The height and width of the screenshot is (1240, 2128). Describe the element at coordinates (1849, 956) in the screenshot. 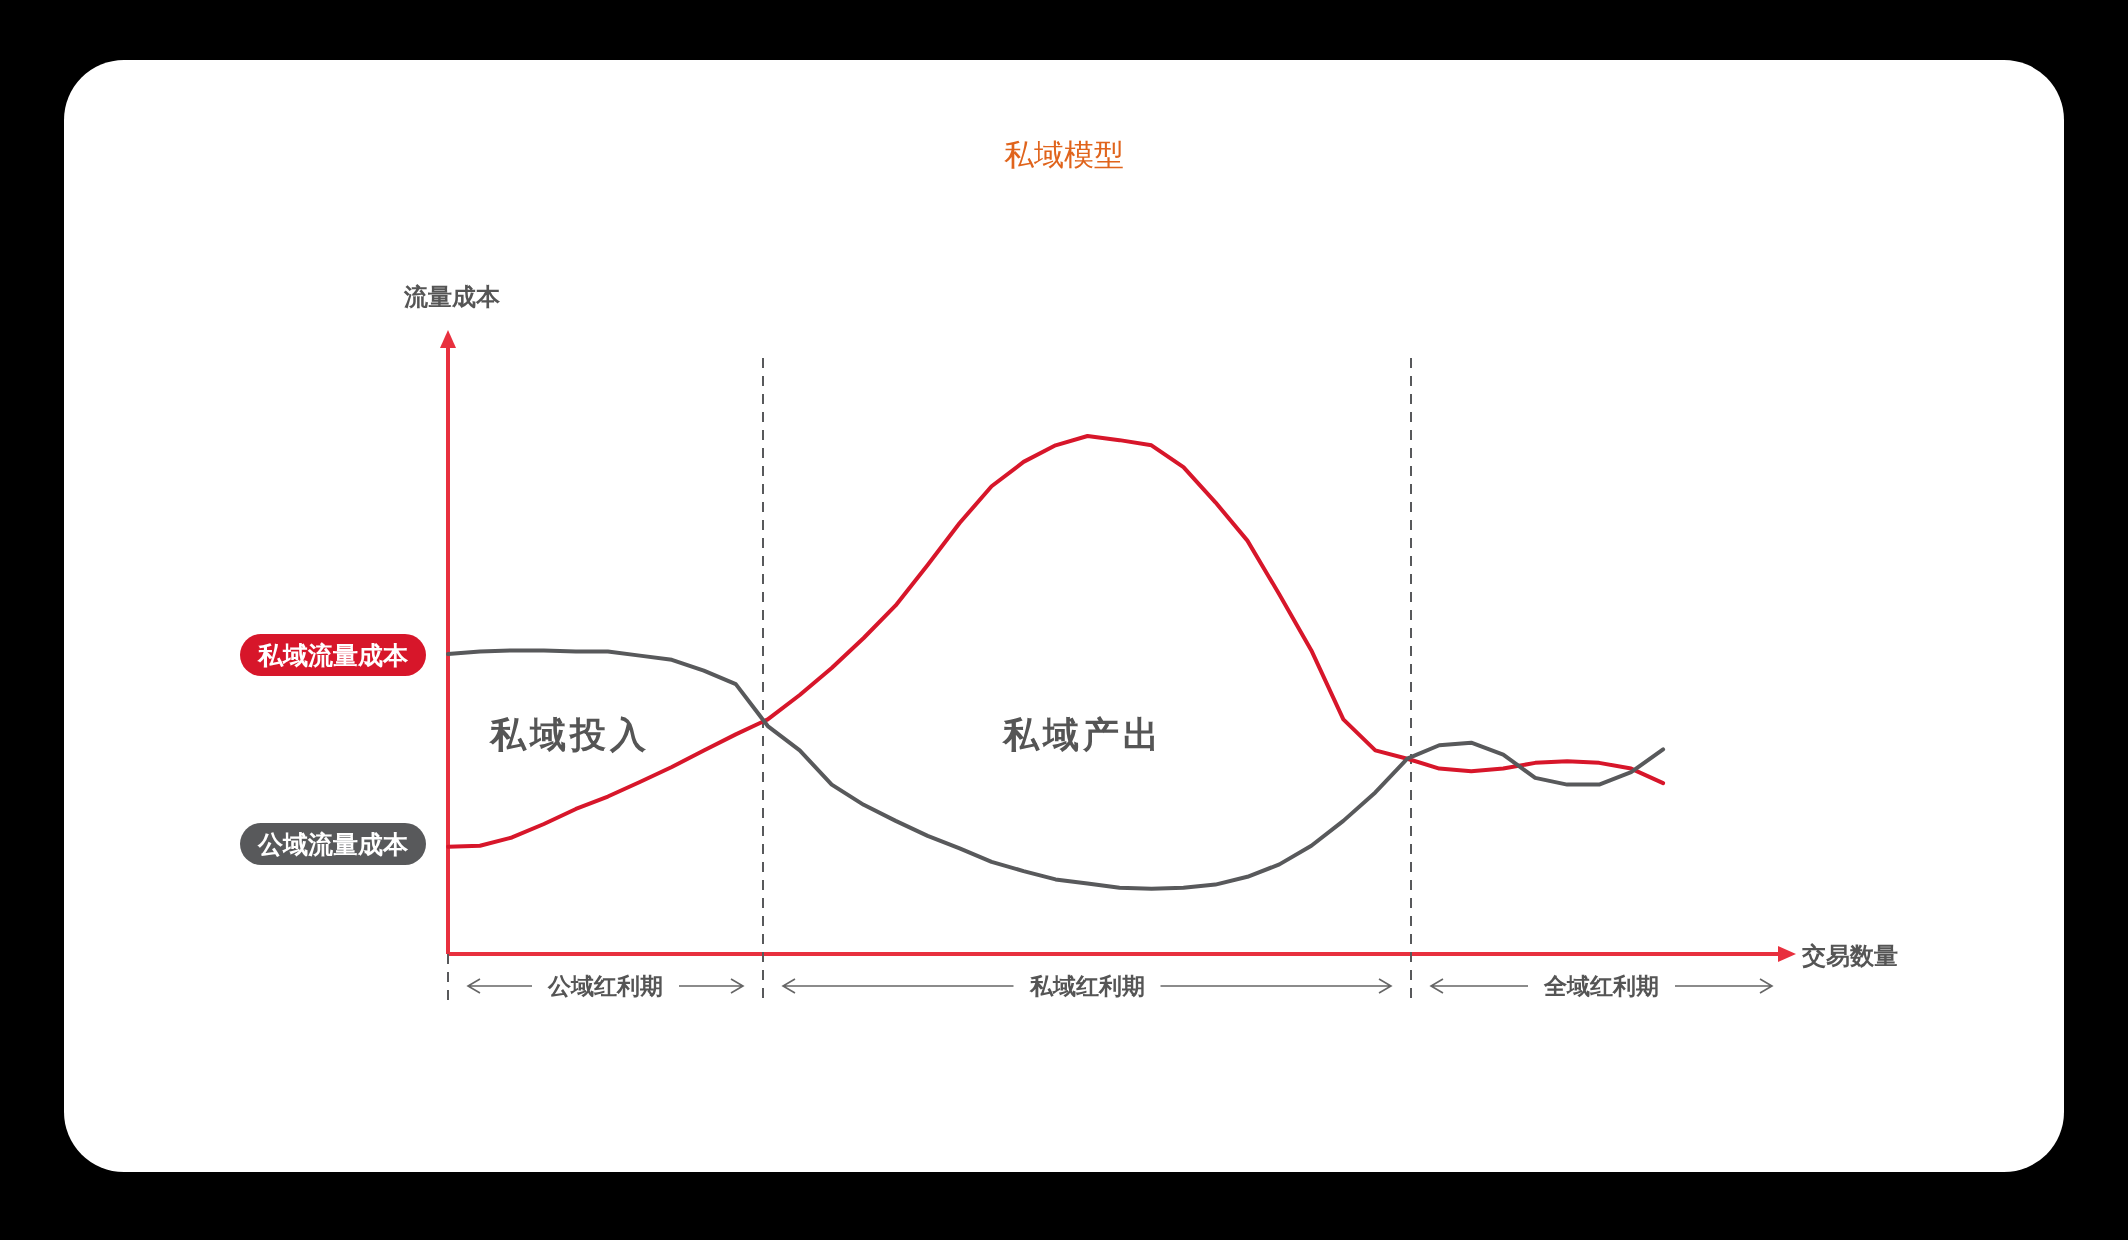

I see `x-axis-title: 交易数量` at that location.